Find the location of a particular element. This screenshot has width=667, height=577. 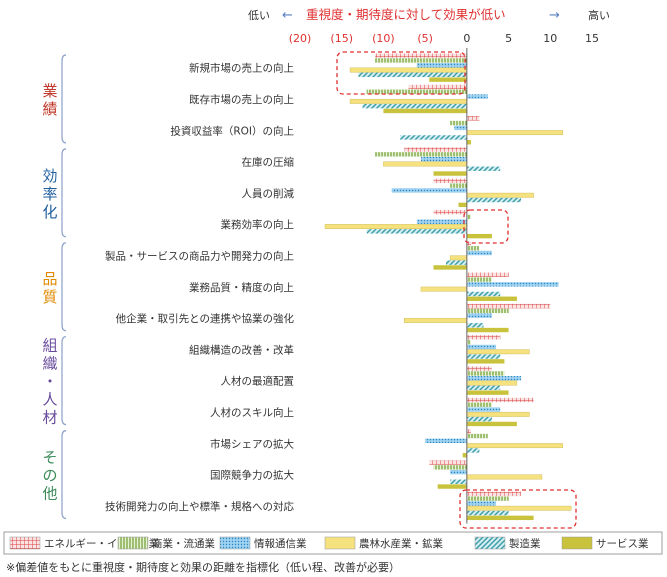

category-label: 他企業・取引先との連携や協業の強化 is located at coordinates (205, 318).